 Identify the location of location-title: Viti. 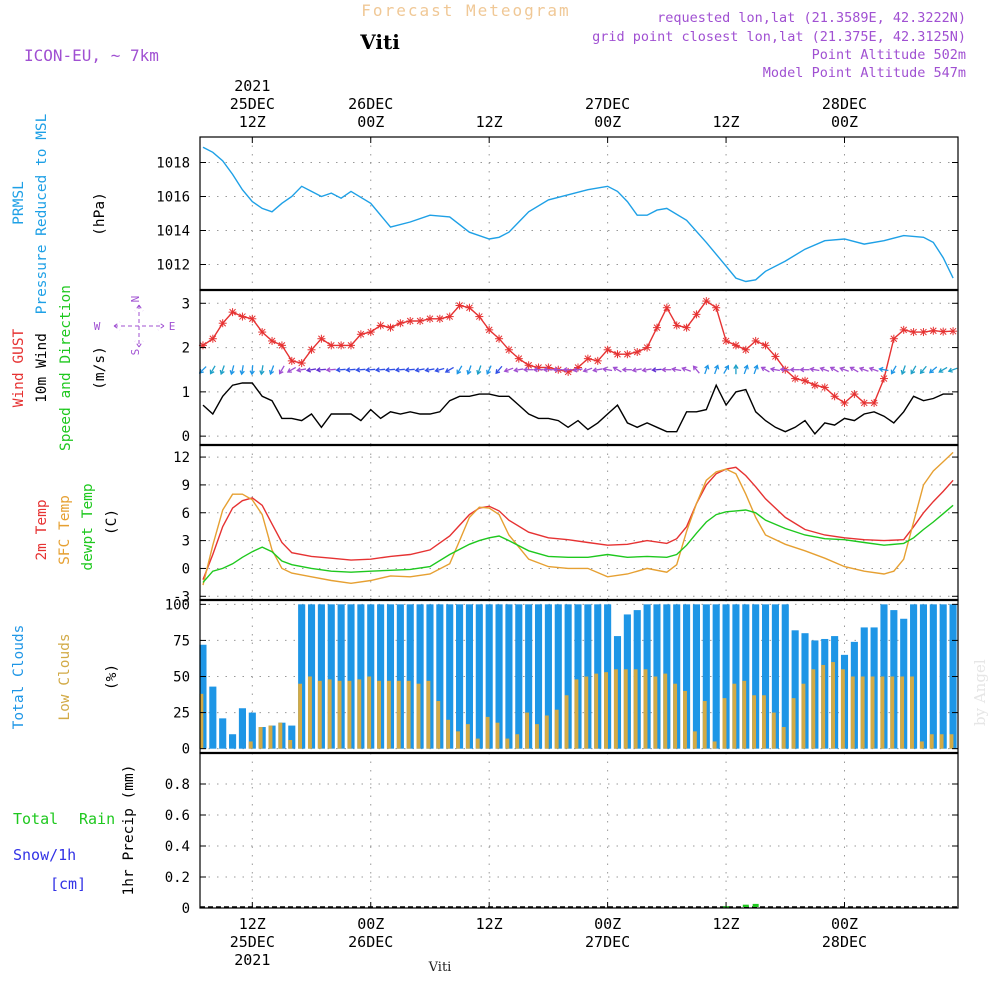
(379, 42).